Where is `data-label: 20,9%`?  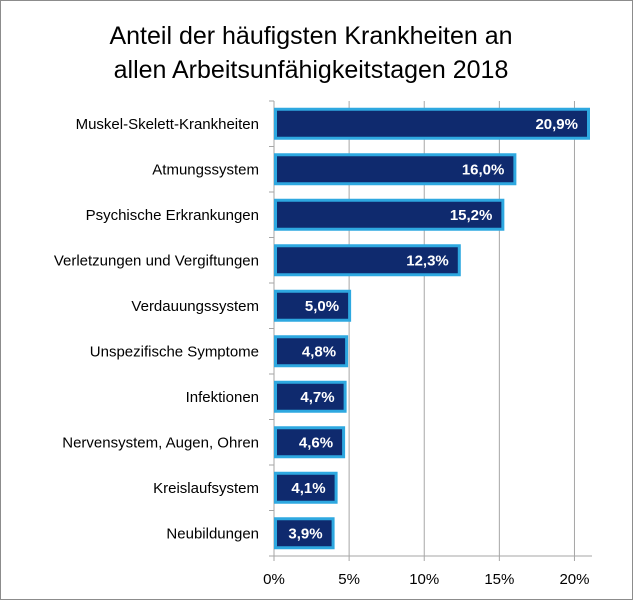
data-label: 20,9% is located at coordinates (556, 124).